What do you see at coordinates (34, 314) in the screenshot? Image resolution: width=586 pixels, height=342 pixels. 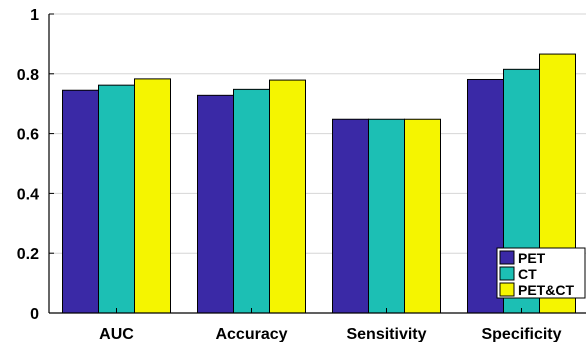 I see `y-tick-label: 0` at bounding box center [34, 314].